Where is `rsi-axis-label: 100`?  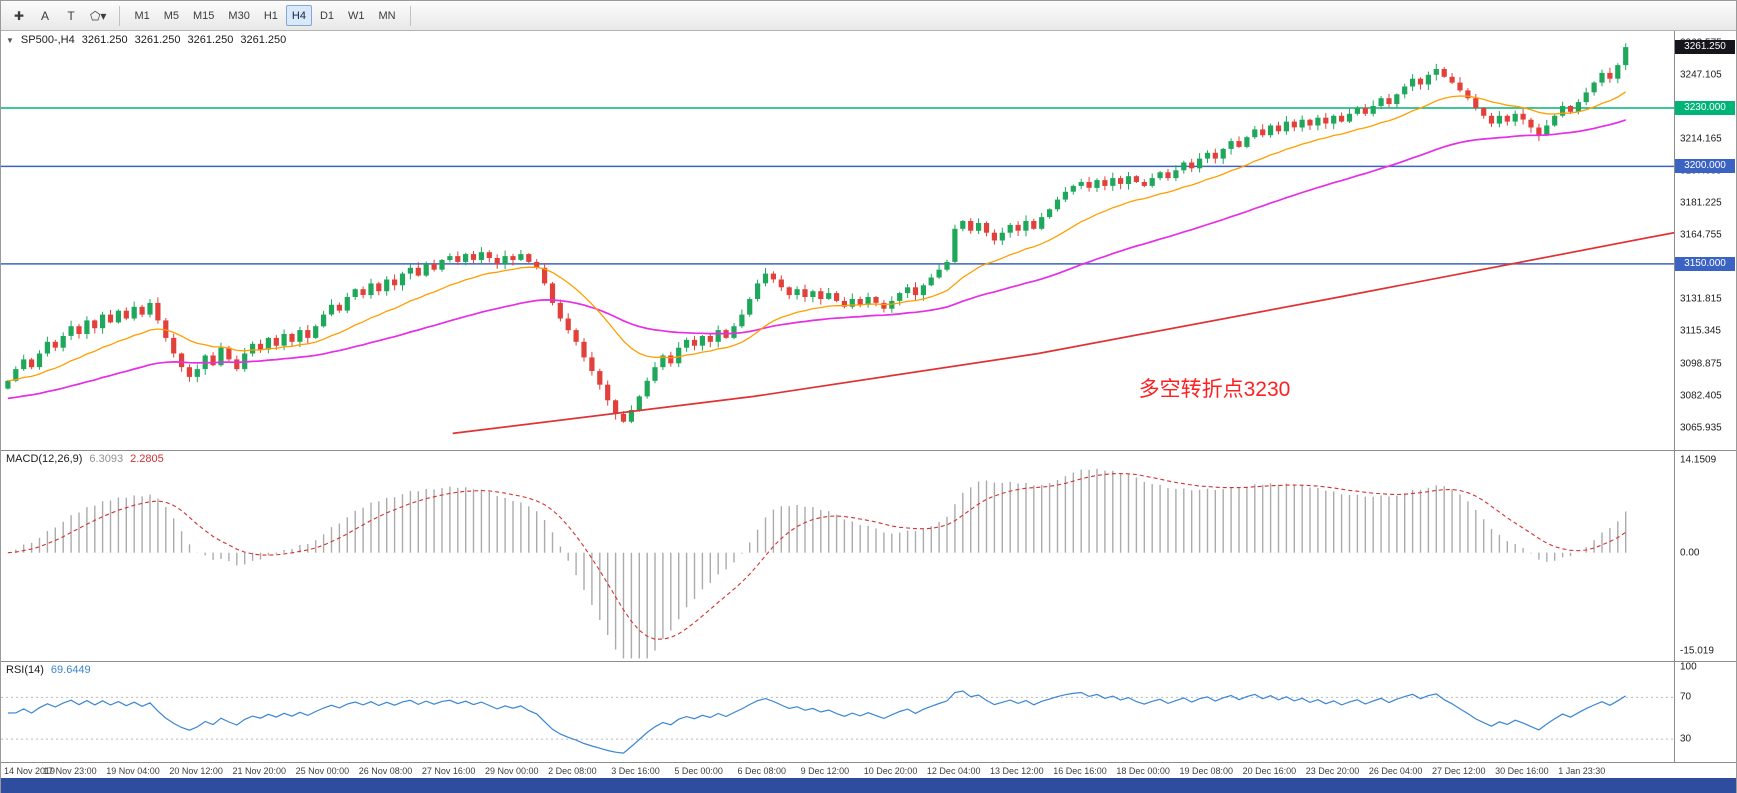 rsi-axis-label: 100 is located at coordinates (1688, 667).